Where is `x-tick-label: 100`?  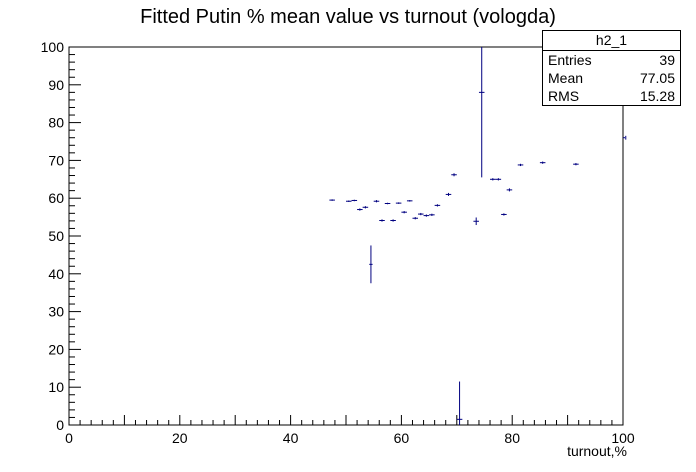 x-tick-label: 100 is located at coordinates (623, 438).